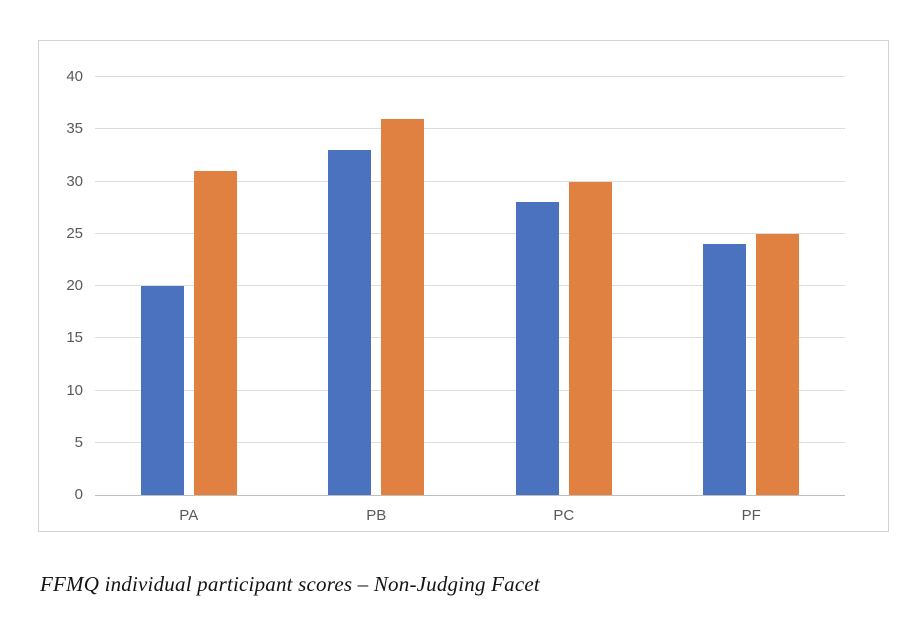 This screenshot has height=632, width=924. Describe the element at coordinates (403, 306) in the screenshot. I see `bar-series2-pb` at that location.